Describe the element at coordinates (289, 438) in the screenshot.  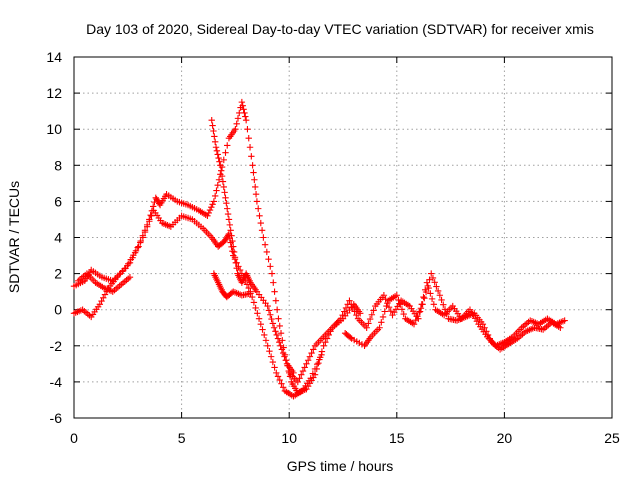
I see `x-tick-label: 10` at that location.